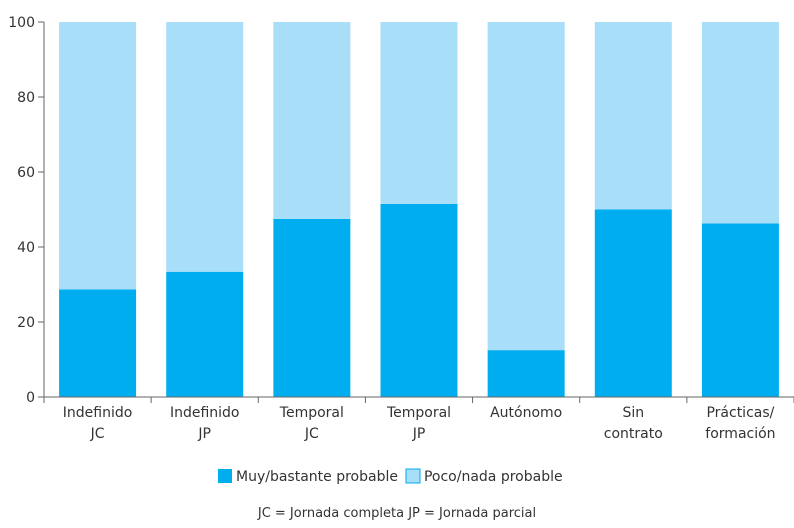 This screenshot has height=528, width=794. What do you see at coordinates (526, 413) in the screenshot?
I see `x-category-label: Autónomo` at bounding box center [526, 413].